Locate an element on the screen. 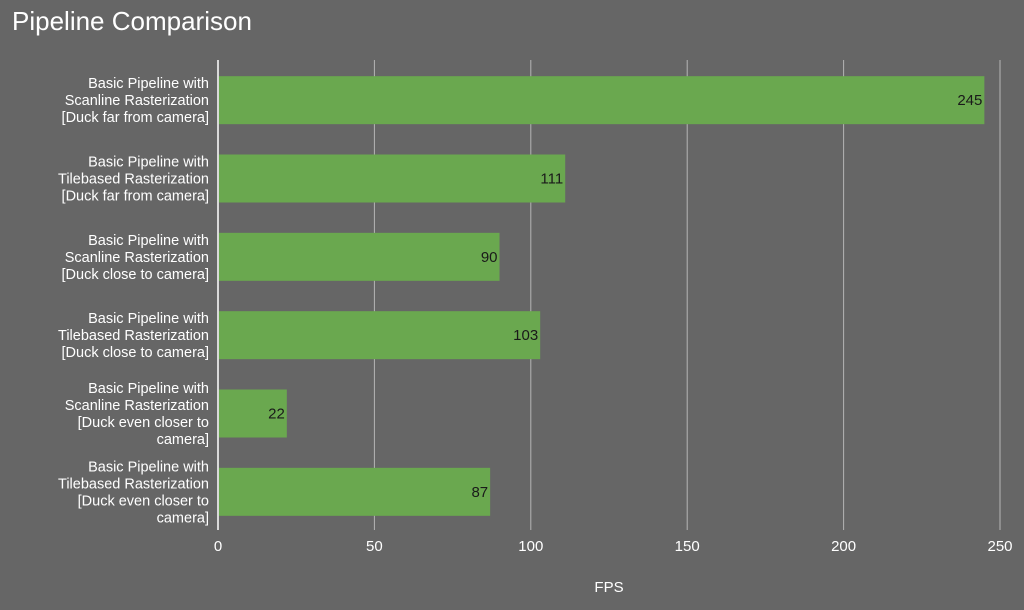  x-tick-label-0: 0 is located at coordinates (218, 546).